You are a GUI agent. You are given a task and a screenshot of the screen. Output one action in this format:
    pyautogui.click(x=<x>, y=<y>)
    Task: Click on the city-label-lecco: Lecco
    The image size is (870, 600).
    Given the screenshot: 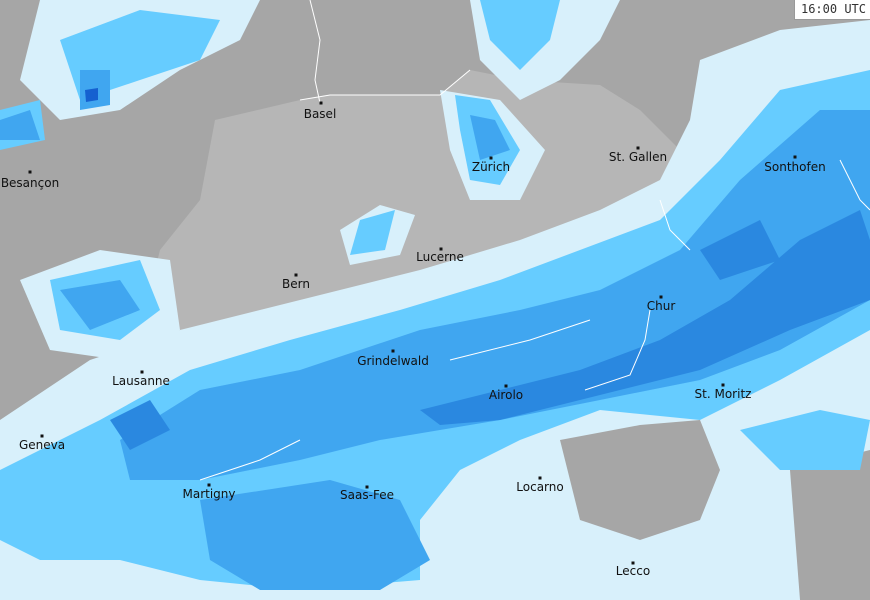 What is the action you would take?
    pyautogui.click(x=633, y=571)
    